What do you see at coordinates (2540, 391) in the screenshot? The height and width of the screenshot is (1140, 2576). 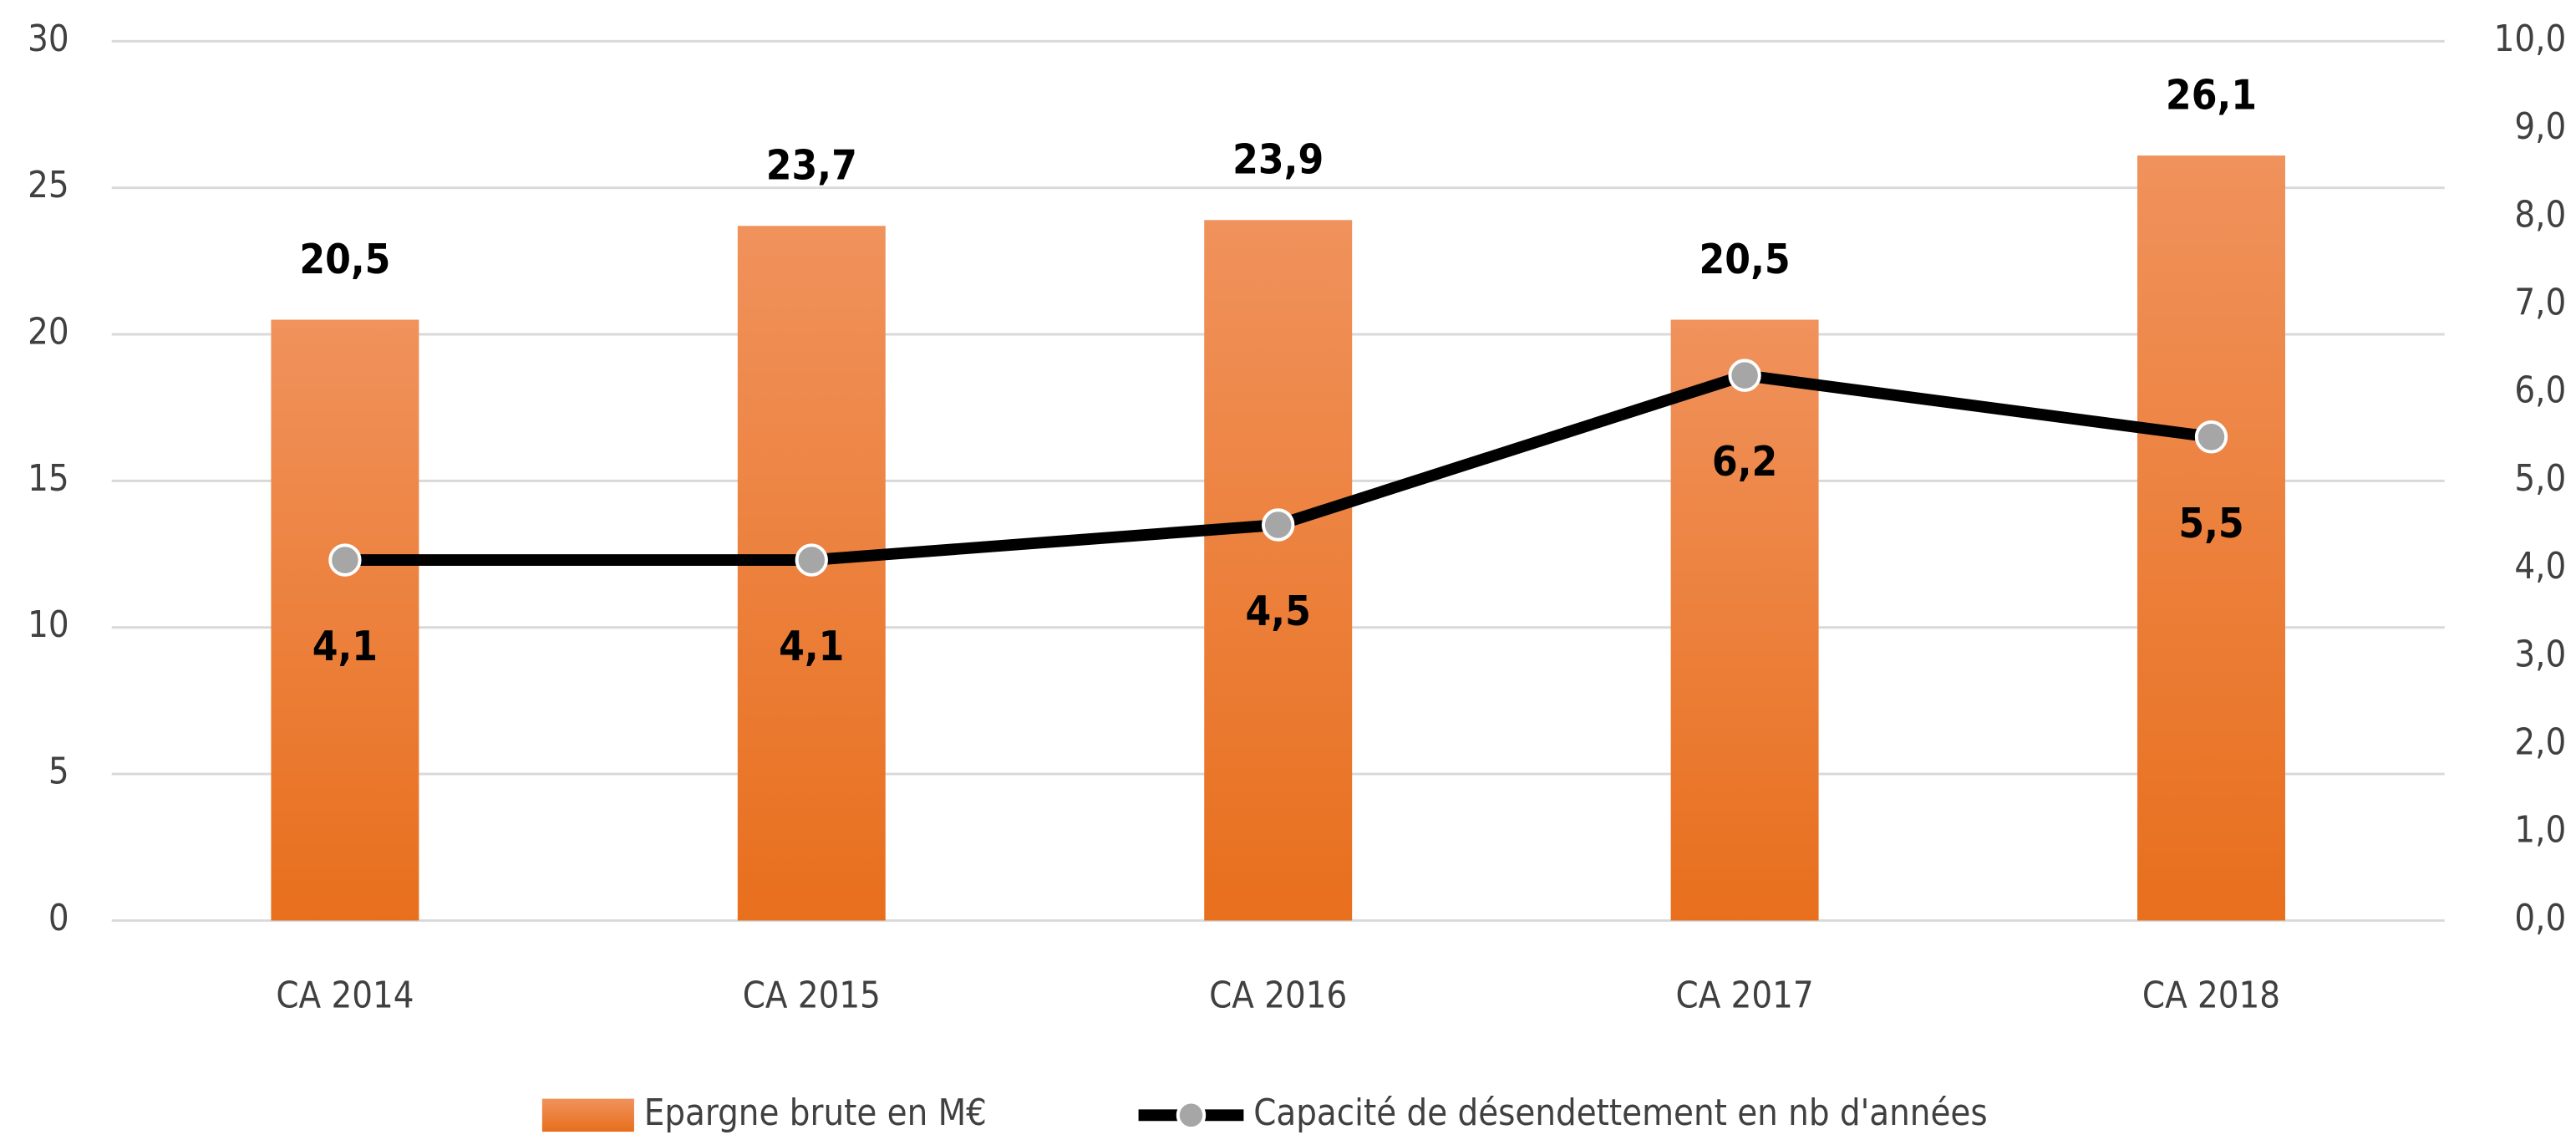 I see `y2-tick-label: 6,0` at bounding box center [2540, 391].